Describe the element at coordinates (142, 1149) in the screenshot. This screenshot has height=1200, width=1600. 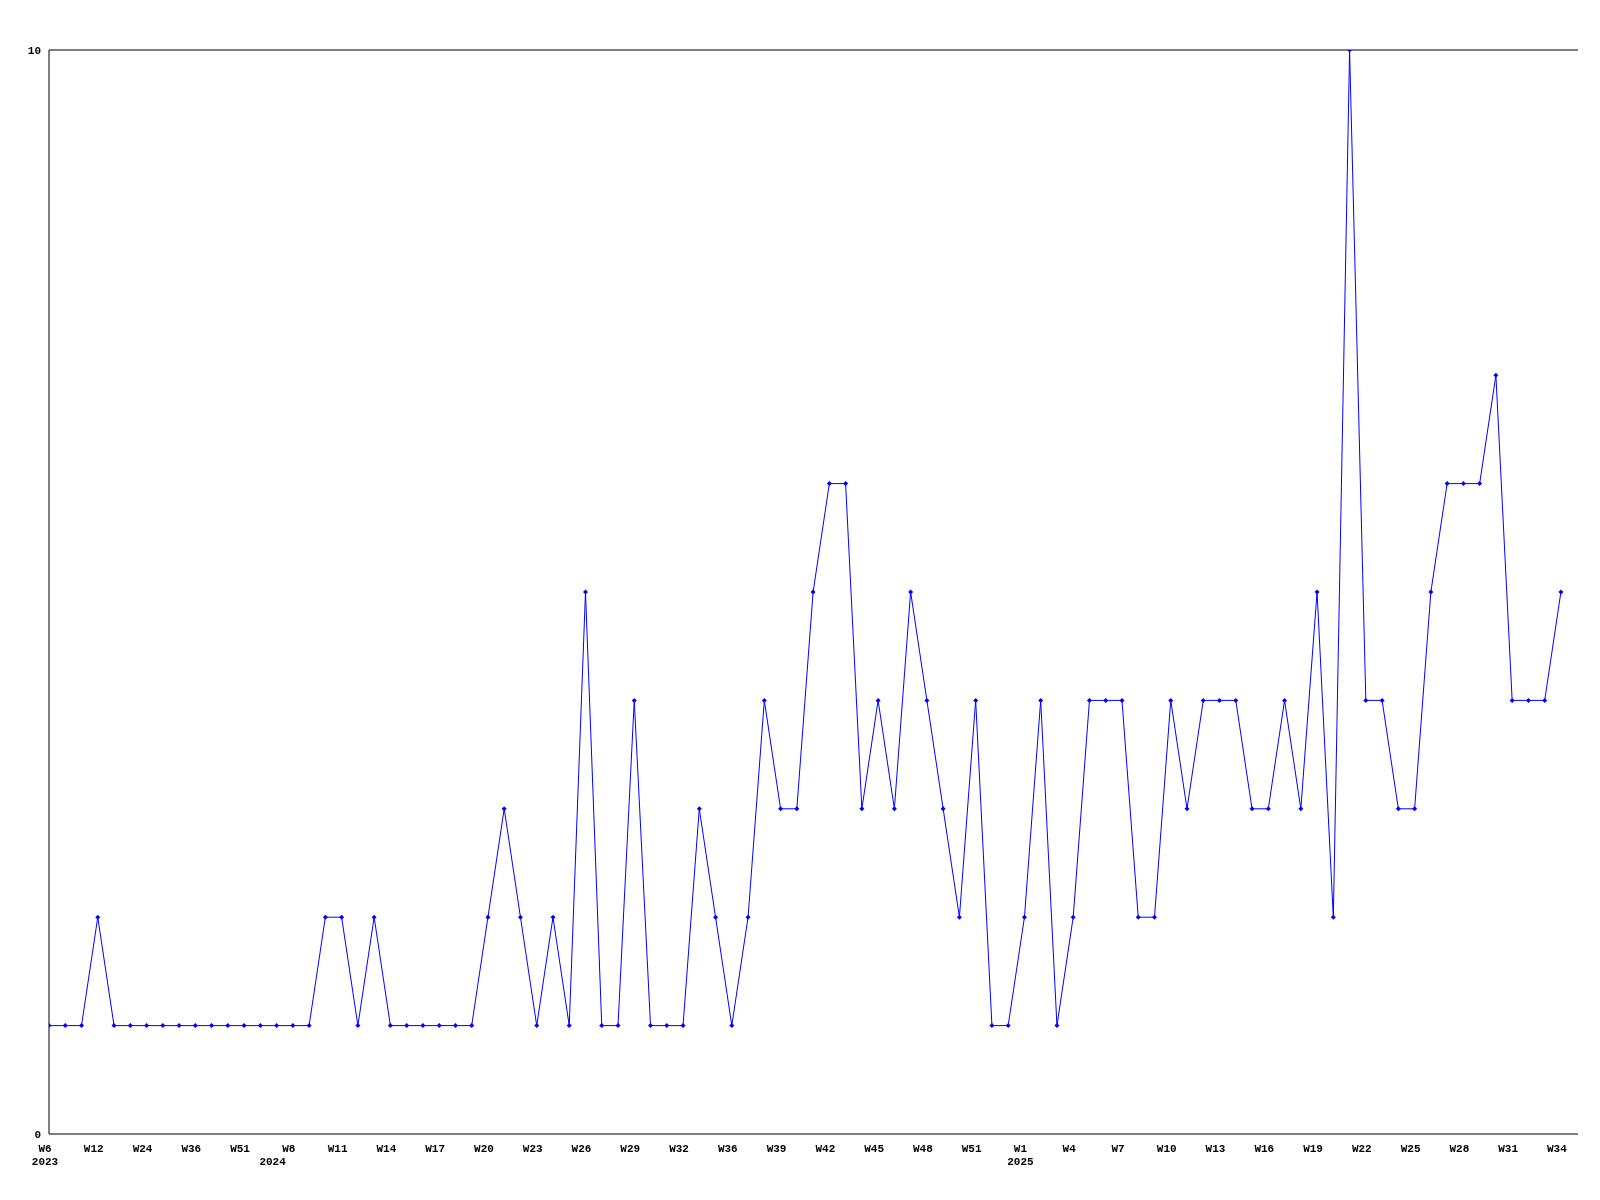
I see `x-tick-label: W24` at that location.